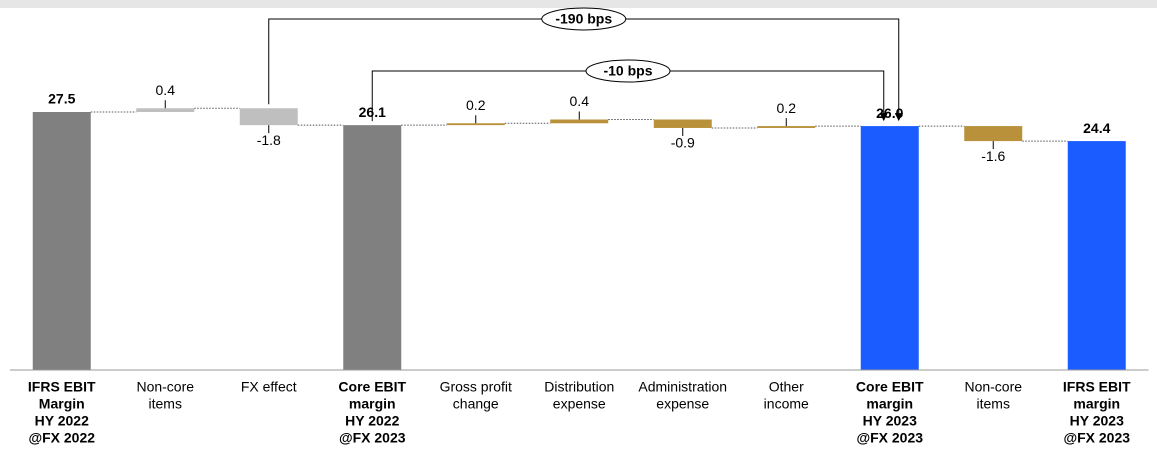 Image resolution: width=1157 pixels, height=462 pixels. I want to click on annotation: -10 bps, so click(627, 71).